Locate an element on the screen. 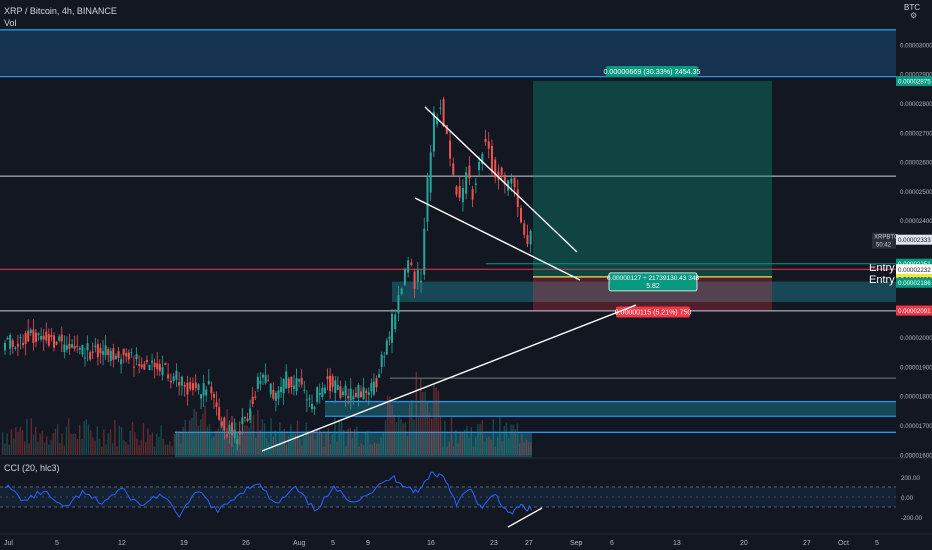 This screenshot has width=932, height=550. time-axis: Jul 5 12 19 26 Aug 5 9 16 23 27 Sep 6 13 20 27 Oct 5 is located at coordinates (466, 540).